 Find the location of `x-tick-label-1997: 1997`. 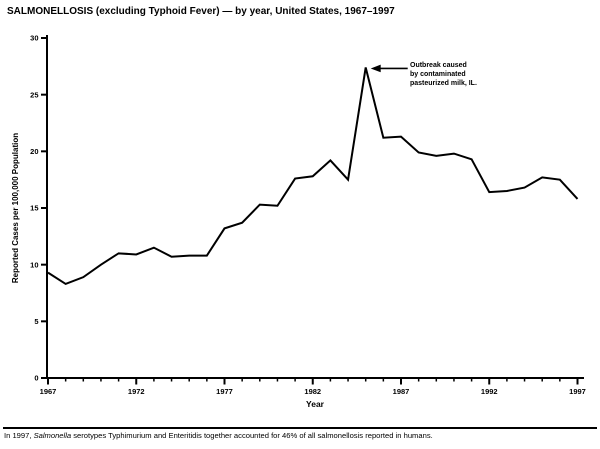

x-tick-label-1997: 1997 is located at coordinates (577, 391).